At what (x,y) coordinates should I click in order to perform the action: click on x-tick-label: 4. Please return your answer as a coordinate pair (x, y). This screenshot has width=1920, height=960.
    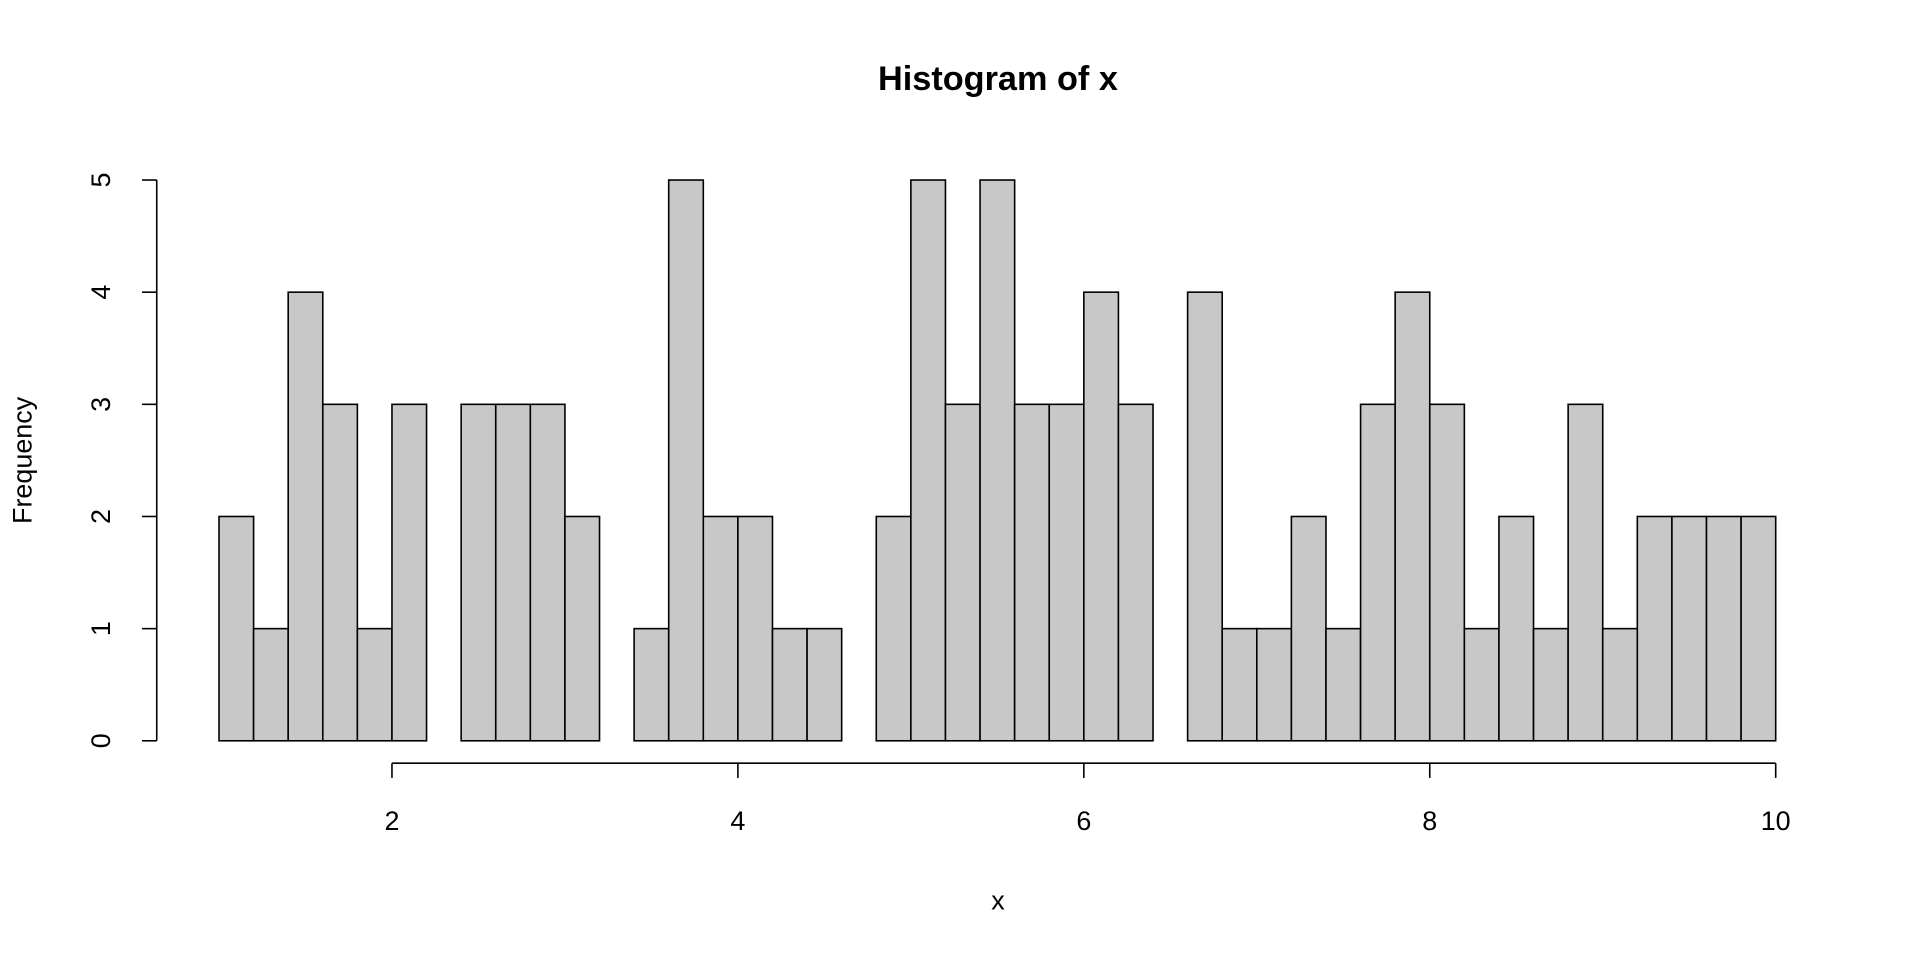
    Looking at the image, I should click on (737, 821).